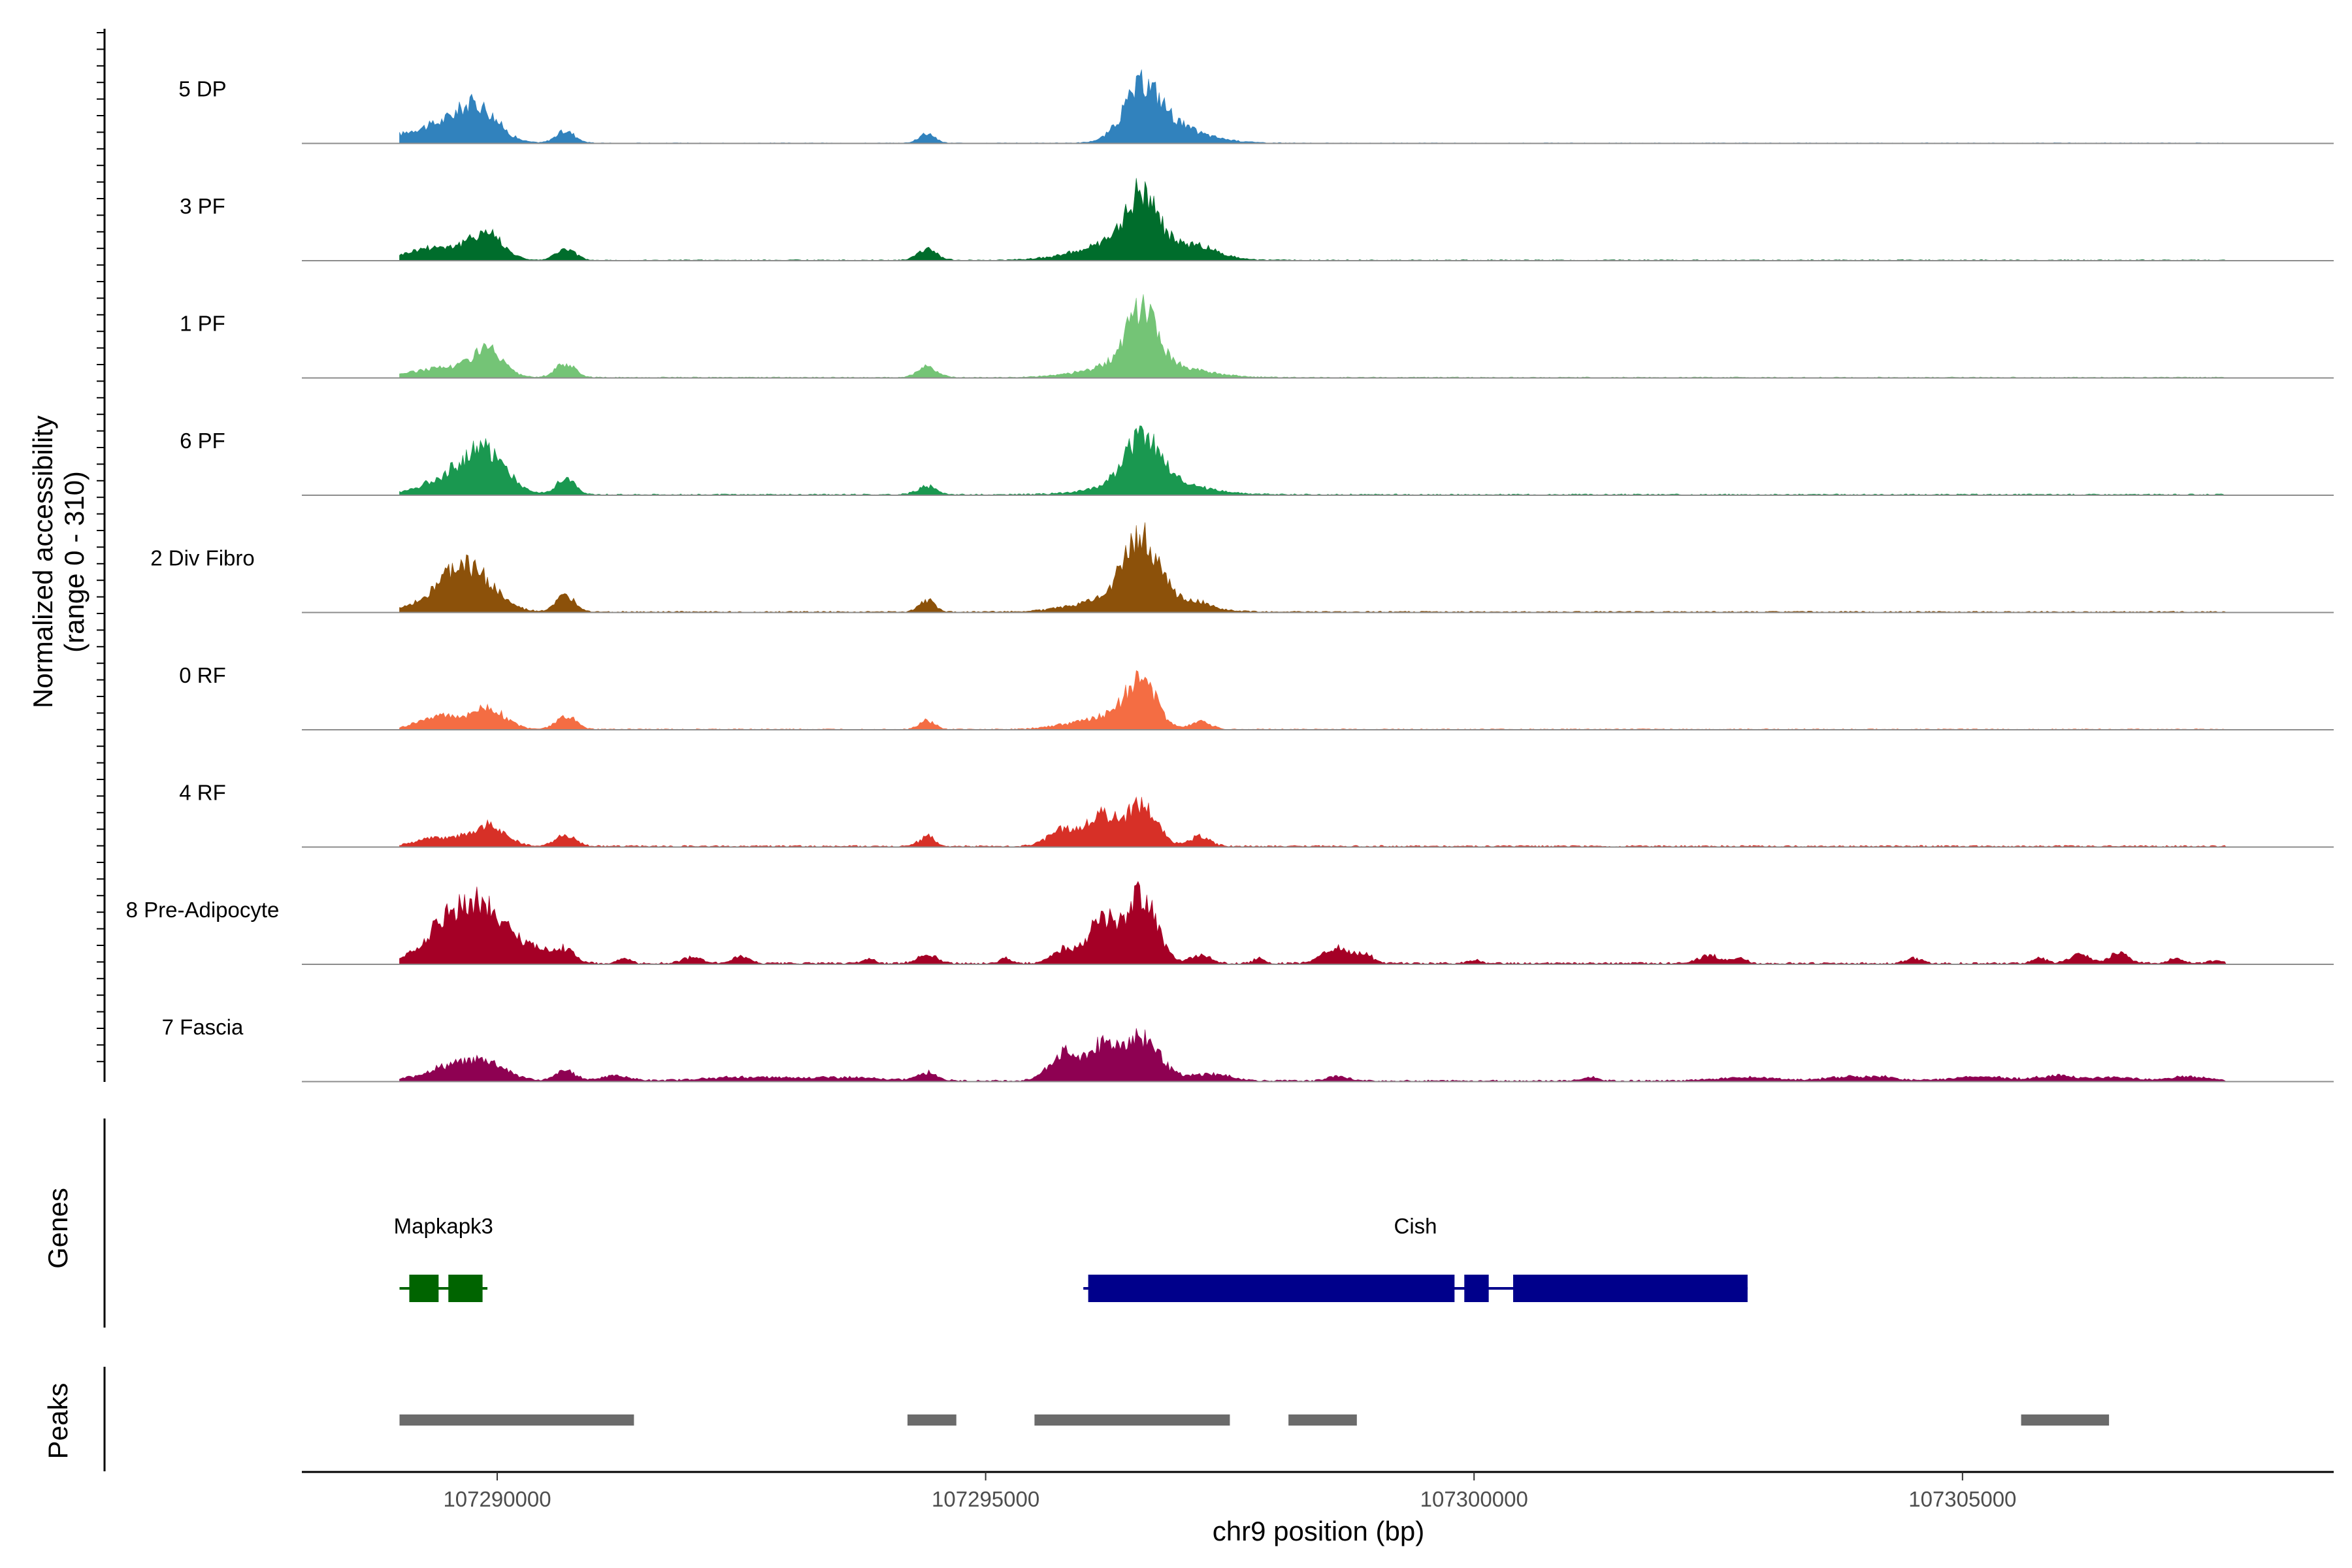 The width and height of the screenshot is (2352, 1568). I want to click on coverage-track: 0 RF, so click(1256, 696).